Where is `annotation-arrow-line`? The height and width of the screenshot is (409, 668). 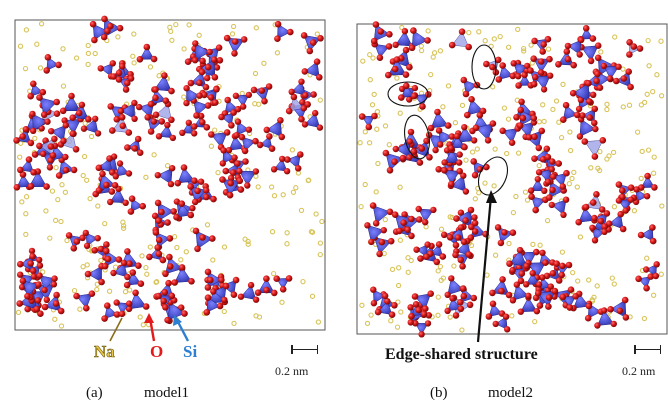
annotation-arrow-line is located at coordinates (484, 269).